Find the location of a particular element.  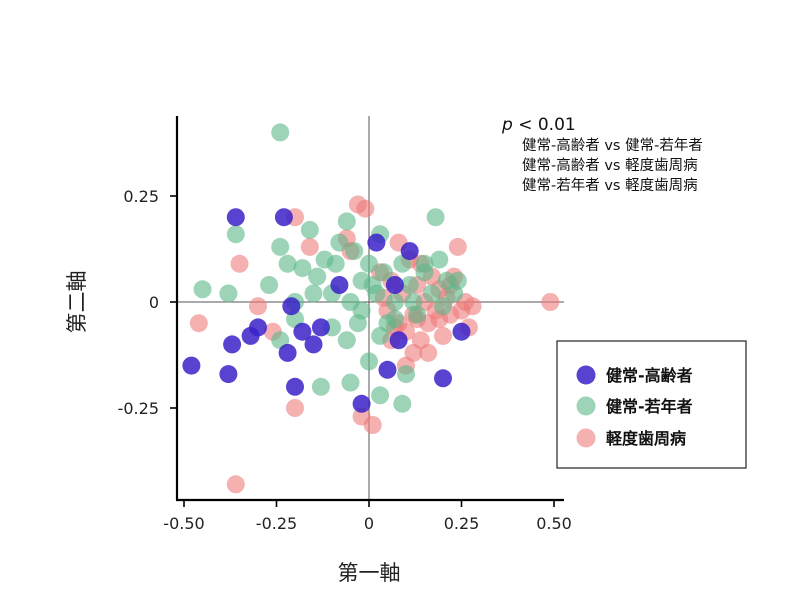

legend-swatch-mild-periodontitis is located at coordinates (586, 438).